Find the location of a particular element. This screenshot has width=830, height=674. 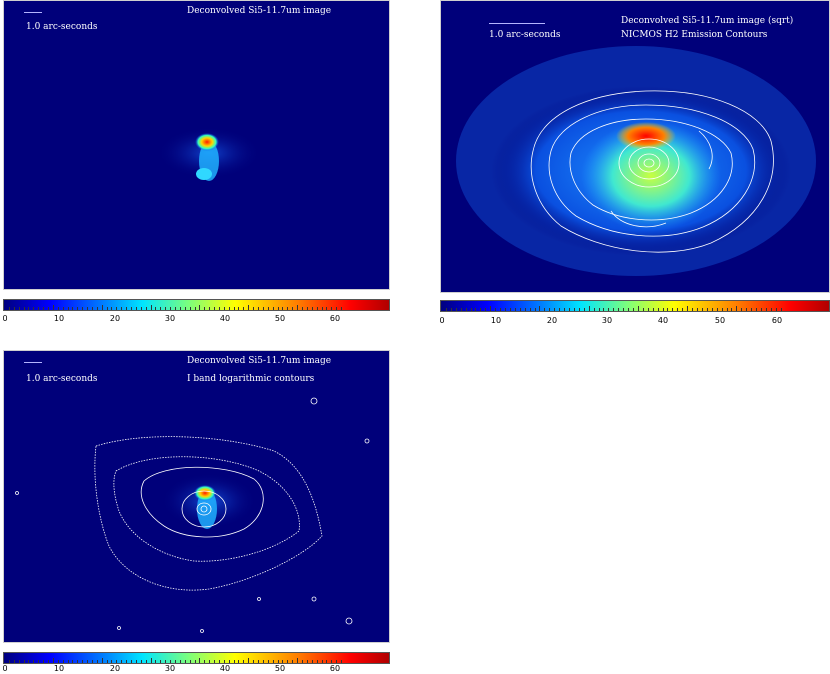

scale-label: 1.0 arc-seconds is located at coordinates (62, 27).